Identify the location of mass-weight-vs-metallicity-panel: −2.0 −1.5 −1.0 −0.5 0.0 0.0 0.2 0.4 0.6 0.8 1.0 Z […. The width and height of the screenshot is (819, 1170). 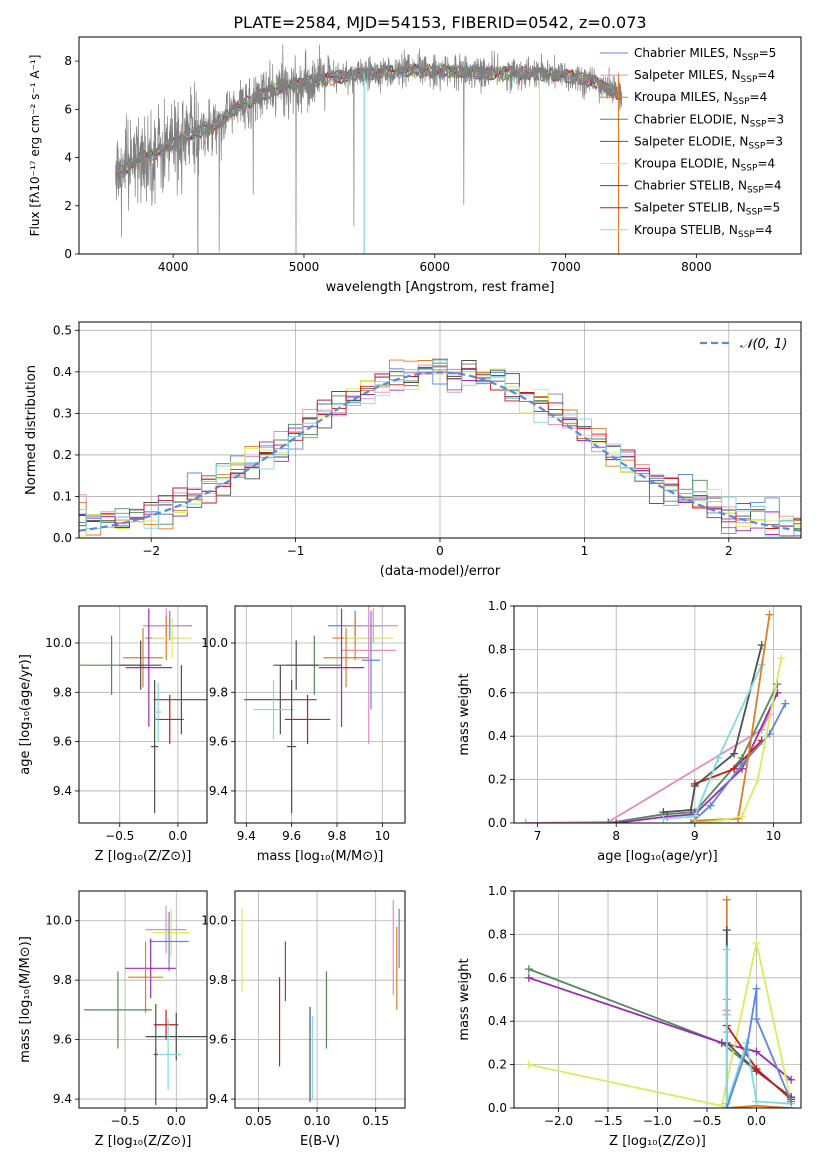
(629, 1016).